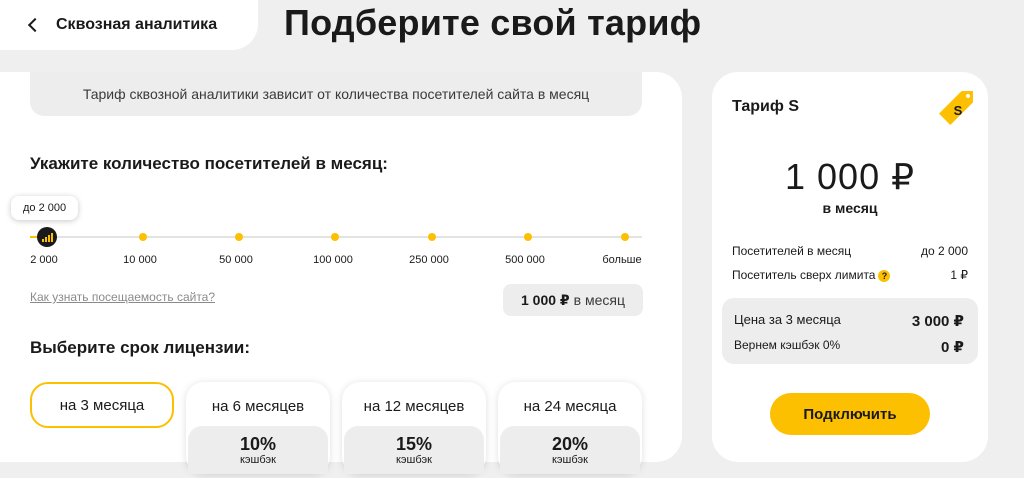  What do you see at coordinates (884, 275) in the screenshot?
I see `help-icon: ?` at bounding box center [884, 275].